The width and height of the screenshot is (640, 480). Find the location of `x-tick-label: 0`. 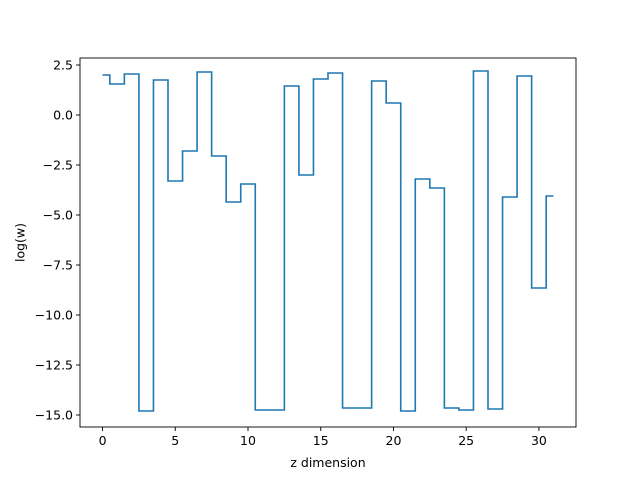

x-tick-label: 0 is located at coordinates (103, 440).